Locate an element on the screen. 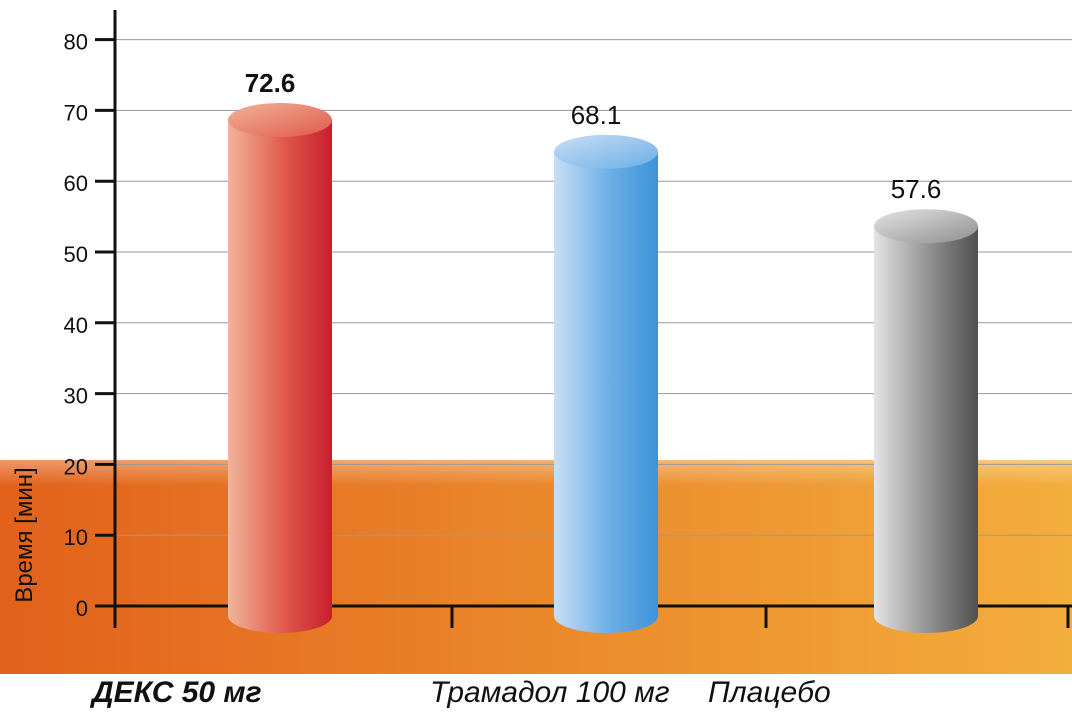  category-label-tramadol: Трамадол 100 мг is located at coordinates (550, 692).